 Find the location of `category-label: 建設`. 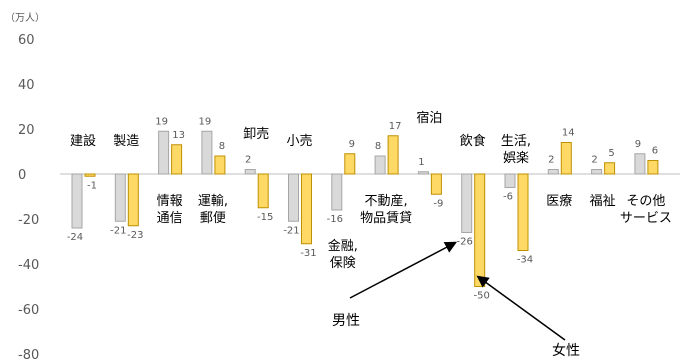

category-label: 建設 is located at coordinates (83, 141).